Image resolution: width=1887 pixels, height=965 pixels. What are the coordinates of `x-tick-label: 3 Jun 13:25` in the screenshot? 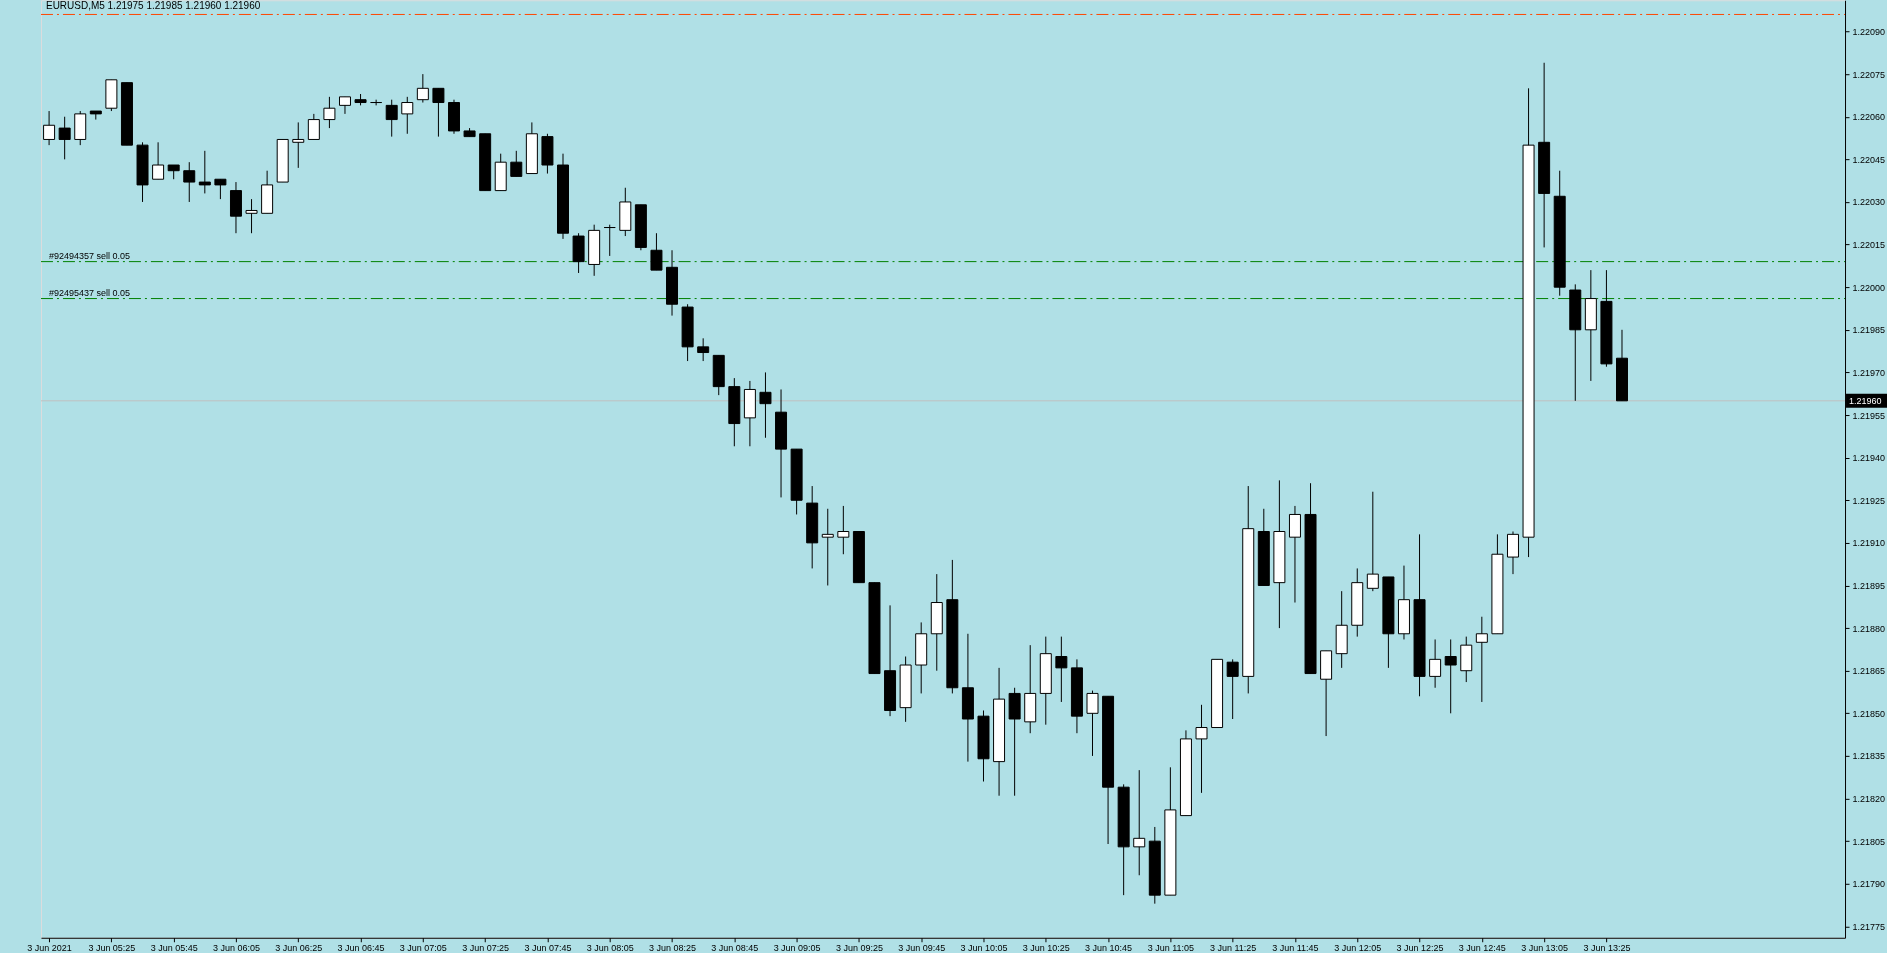 It's located at (1607, 948).